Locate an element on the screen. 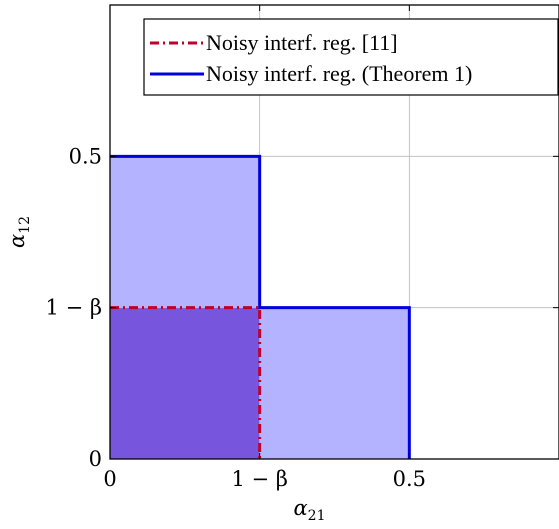  x-tick-label-3: 0.5 is located at coordinates (409, 479).